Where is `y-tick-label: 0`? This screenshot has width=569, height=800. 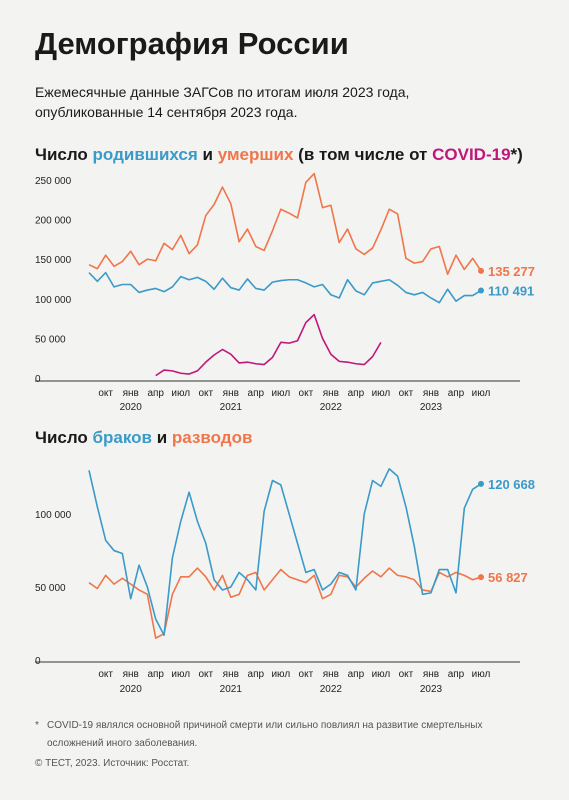 y-tick-label: 0 is located at coordinates (38, 379).